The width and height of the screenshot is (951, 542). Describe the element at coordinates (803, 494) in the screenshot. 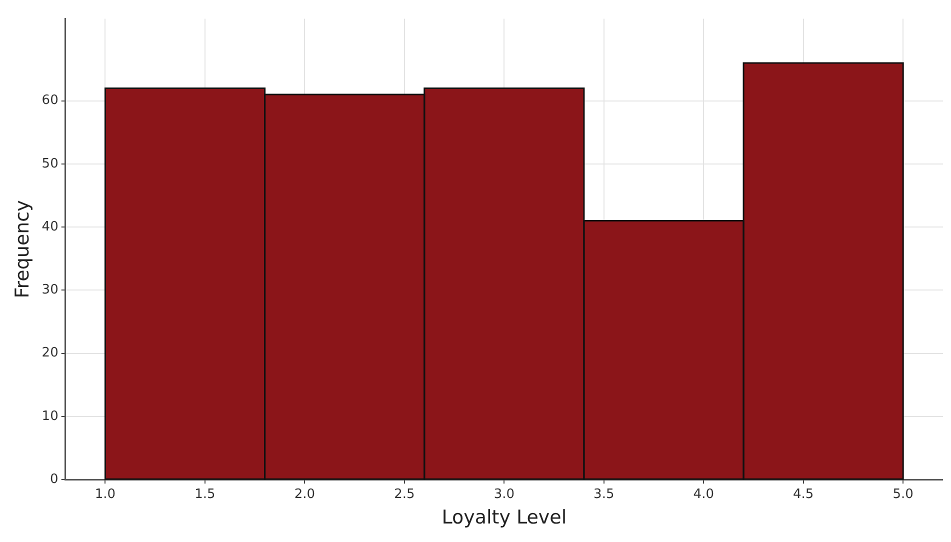

I see `x-tick-label: 4.5` at that location.